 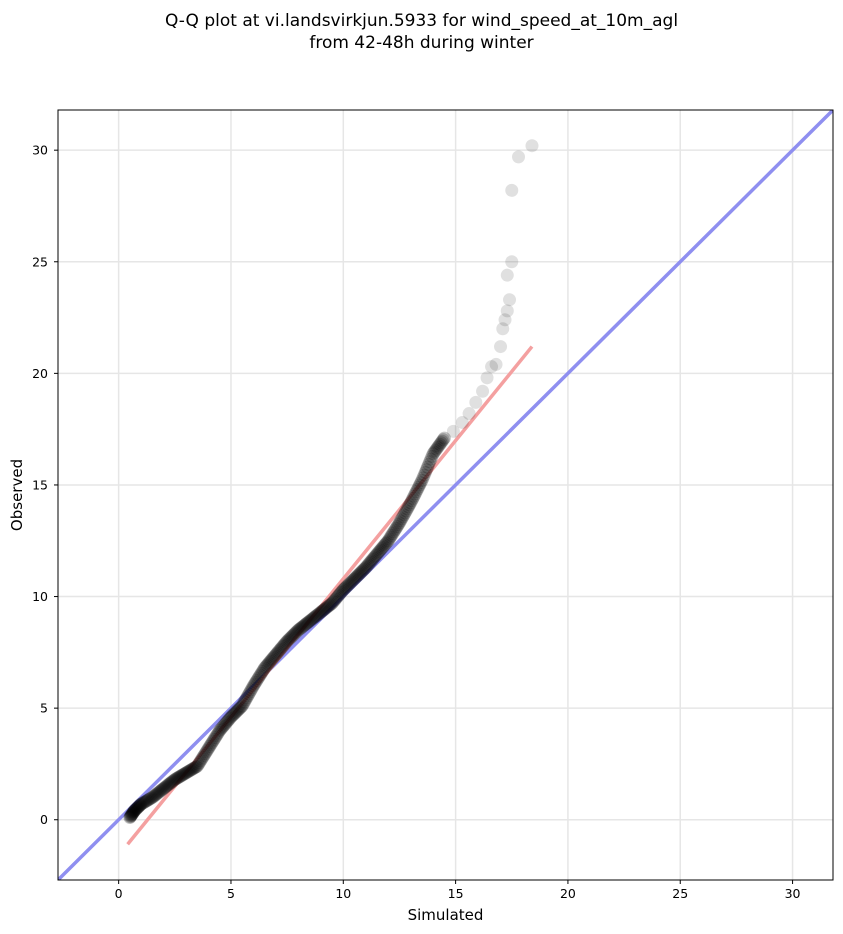 What do you see at coordinates (446, 915) in the screenshot?
I see `x-axis-label: Simulated` at bounding box center [446, 915].